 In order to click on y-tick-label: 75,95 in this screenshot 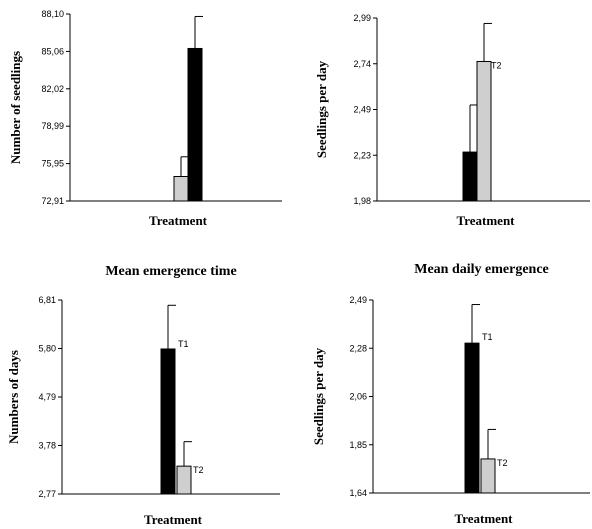, I will do `click(52, 164)`.